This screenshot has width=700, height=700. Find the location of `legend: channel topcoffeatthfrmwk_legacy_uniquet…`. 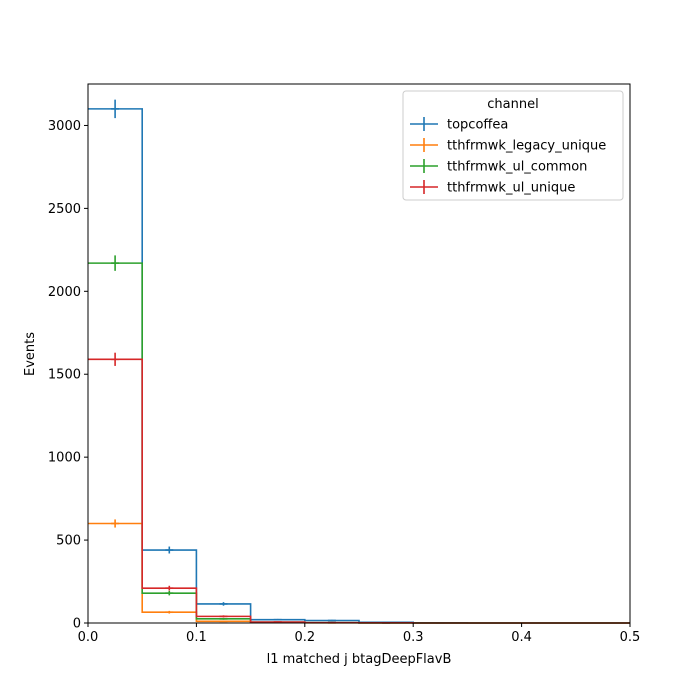

legend: channel topcoffeatthfrmwk_legacy_uniquet… is located at coordinates (513, 145).